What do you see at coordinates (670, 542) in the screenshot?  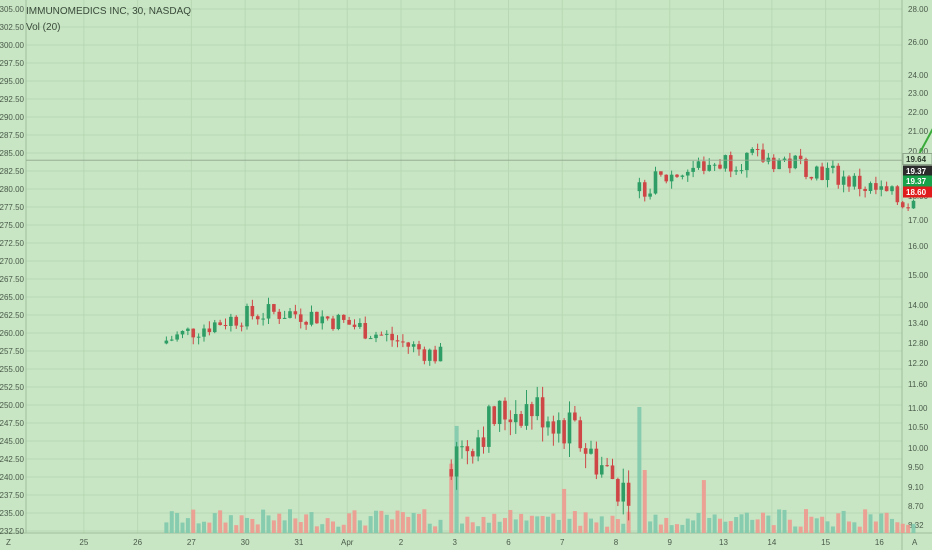 I see `x-axis-label: 9` at bounding box center [670, 542].